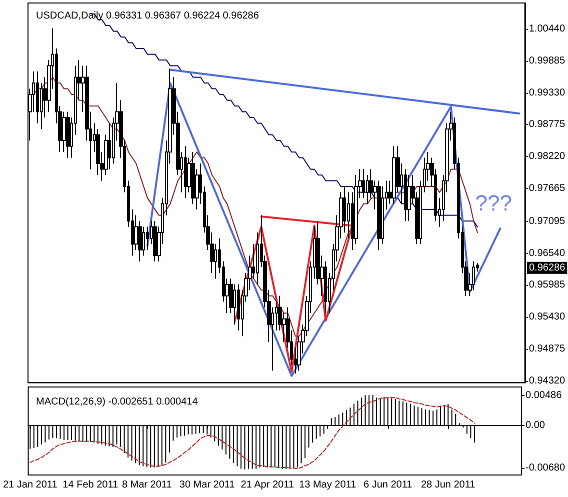 The image size is (568, 497). What do you see at coordinates (547, 60) in the screenshot?
I see `y-tick-label: 0.99885` at bounding box center [547, 60].